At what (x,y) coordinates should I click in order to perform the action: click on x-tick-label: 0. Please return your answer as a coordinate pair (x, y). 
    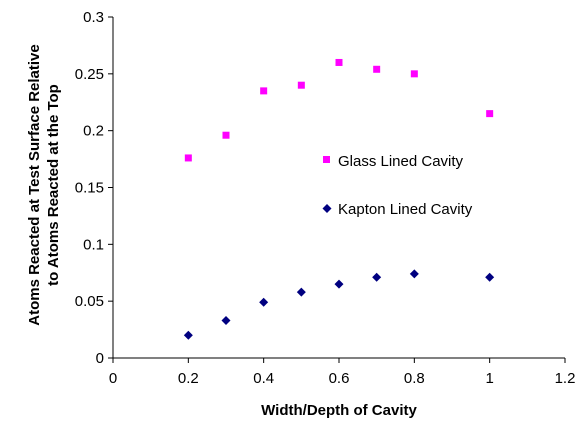
    Looking at the image, I should click on (113, 378).